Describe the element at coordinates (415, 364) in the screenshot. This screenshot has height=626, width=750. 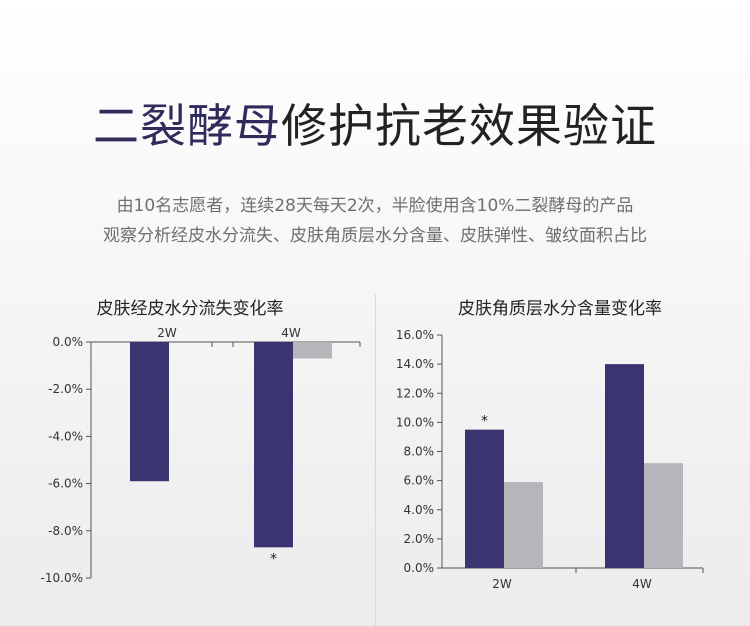
I see `chart-2-y-tick-label: 14.0%` at that location.